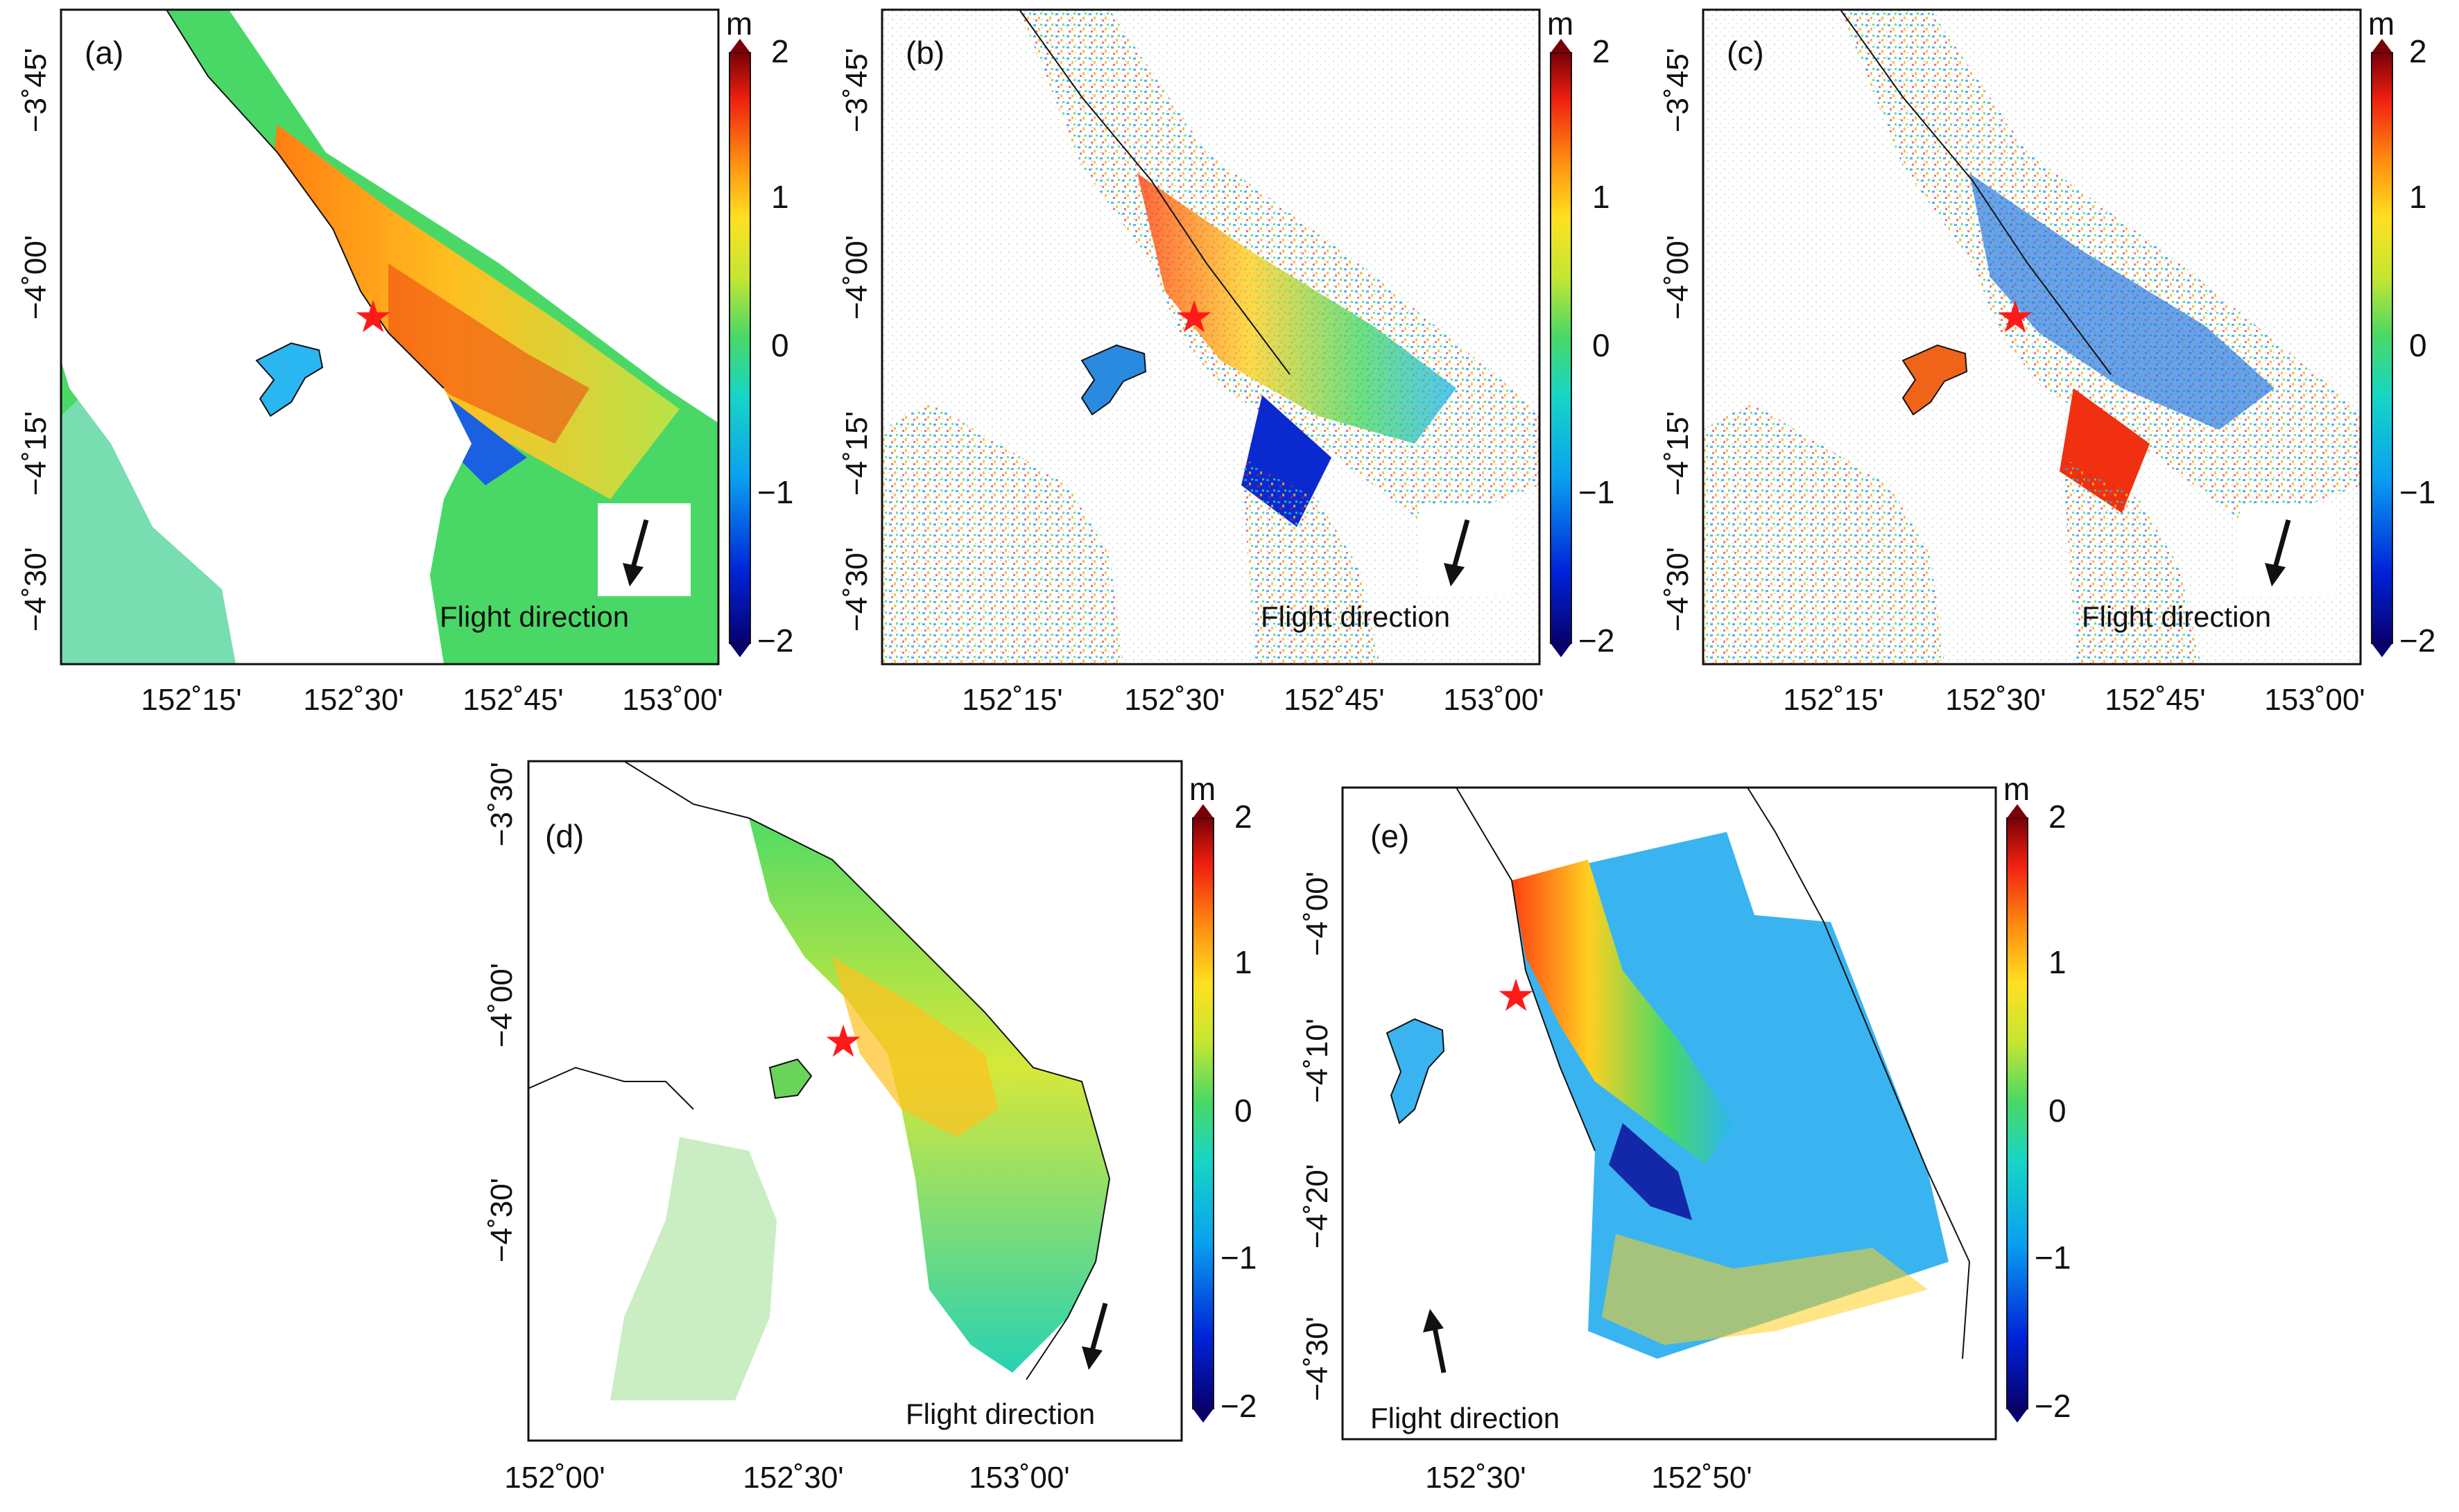 This screenshot has height=1512, width=2459. What do you see at coordinates (191, 700) in the screenshot?
I see `panel-a-lon-tick: 152˚15'` at bounding box center [191, 700].